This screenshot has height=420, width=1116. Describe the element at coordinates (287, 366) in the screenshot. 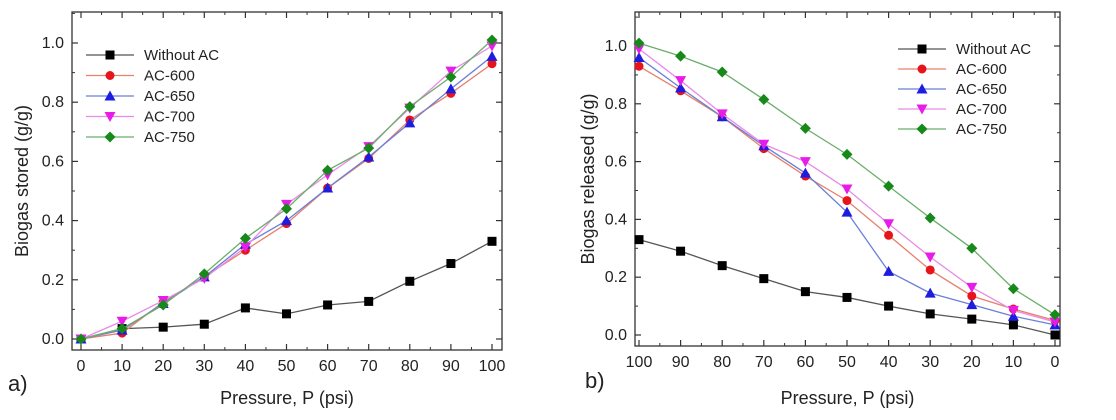

I see `x-tick-label: 50` at that location.